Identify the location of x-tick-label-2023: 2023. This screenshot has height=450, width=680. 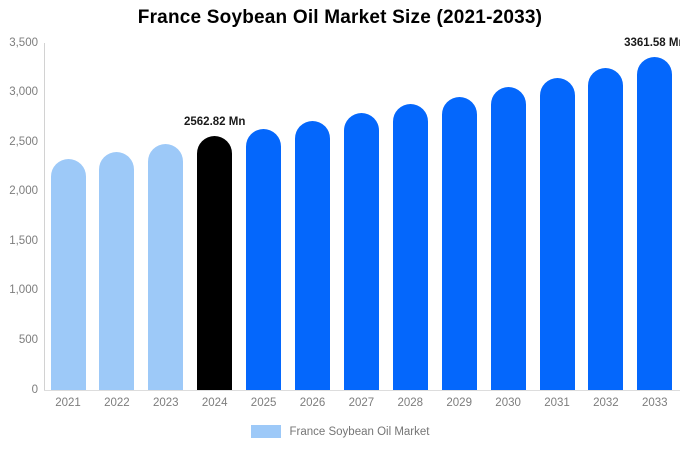
(166, 403).